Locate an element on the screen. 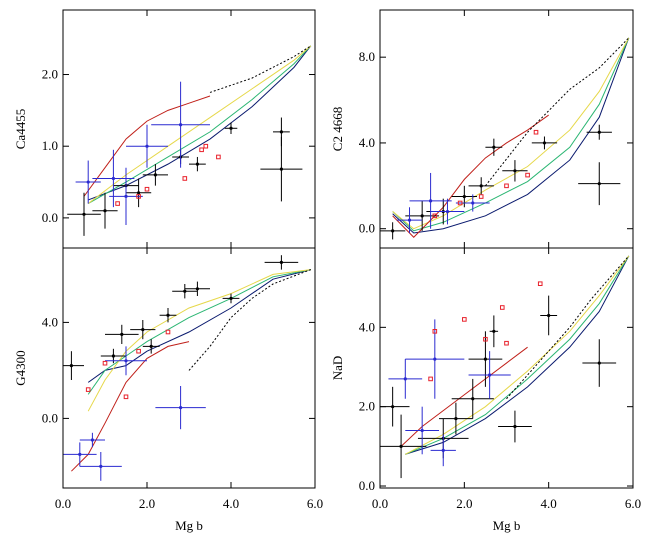  y-axis-label: NaD is located at coordinates (337, 368).